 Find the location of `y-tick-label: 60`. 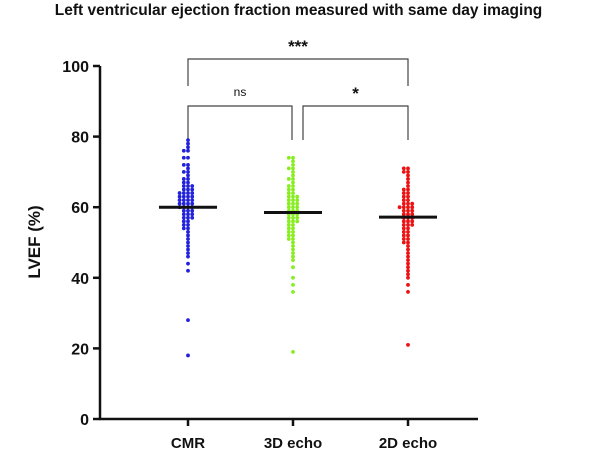

y-tick-label: 60 is located at coordinates (80, 208).